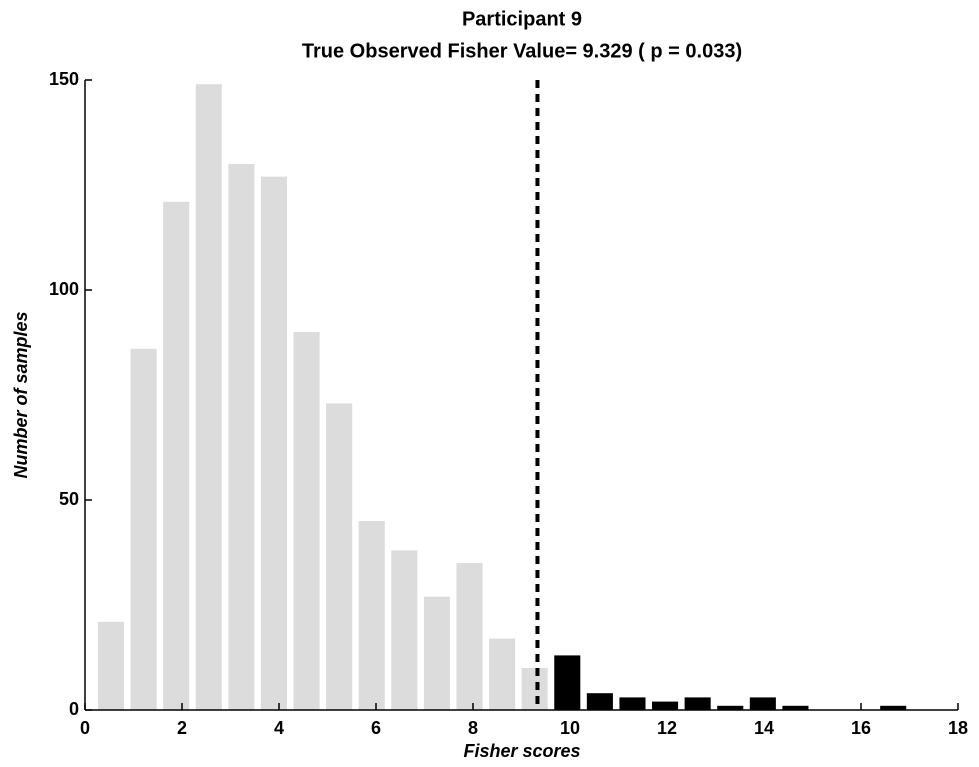 The image size is (979, 767). Describe the element at coordinates (861, 728) in the screenshot. I see `x-tick-label: 16` at that location.